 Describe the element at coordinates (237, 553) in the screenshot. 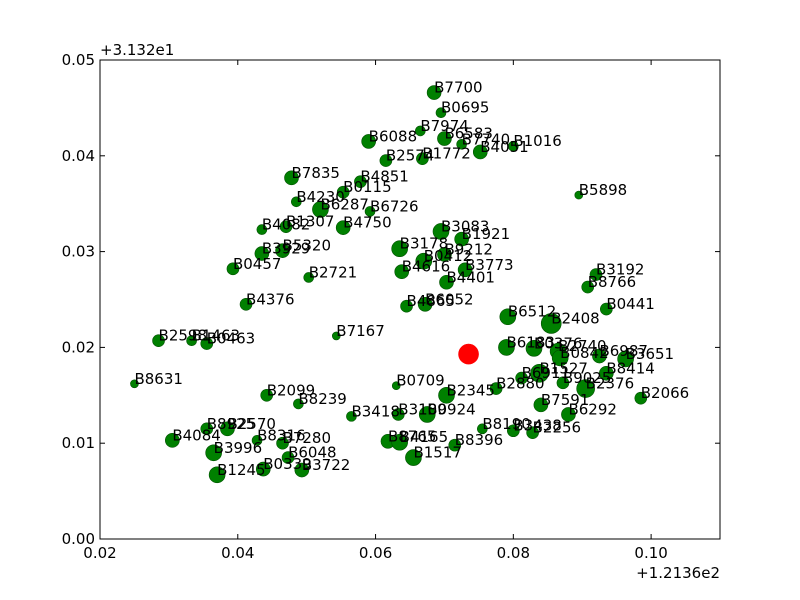

I see `x-tick-label: 0.04` at that location.